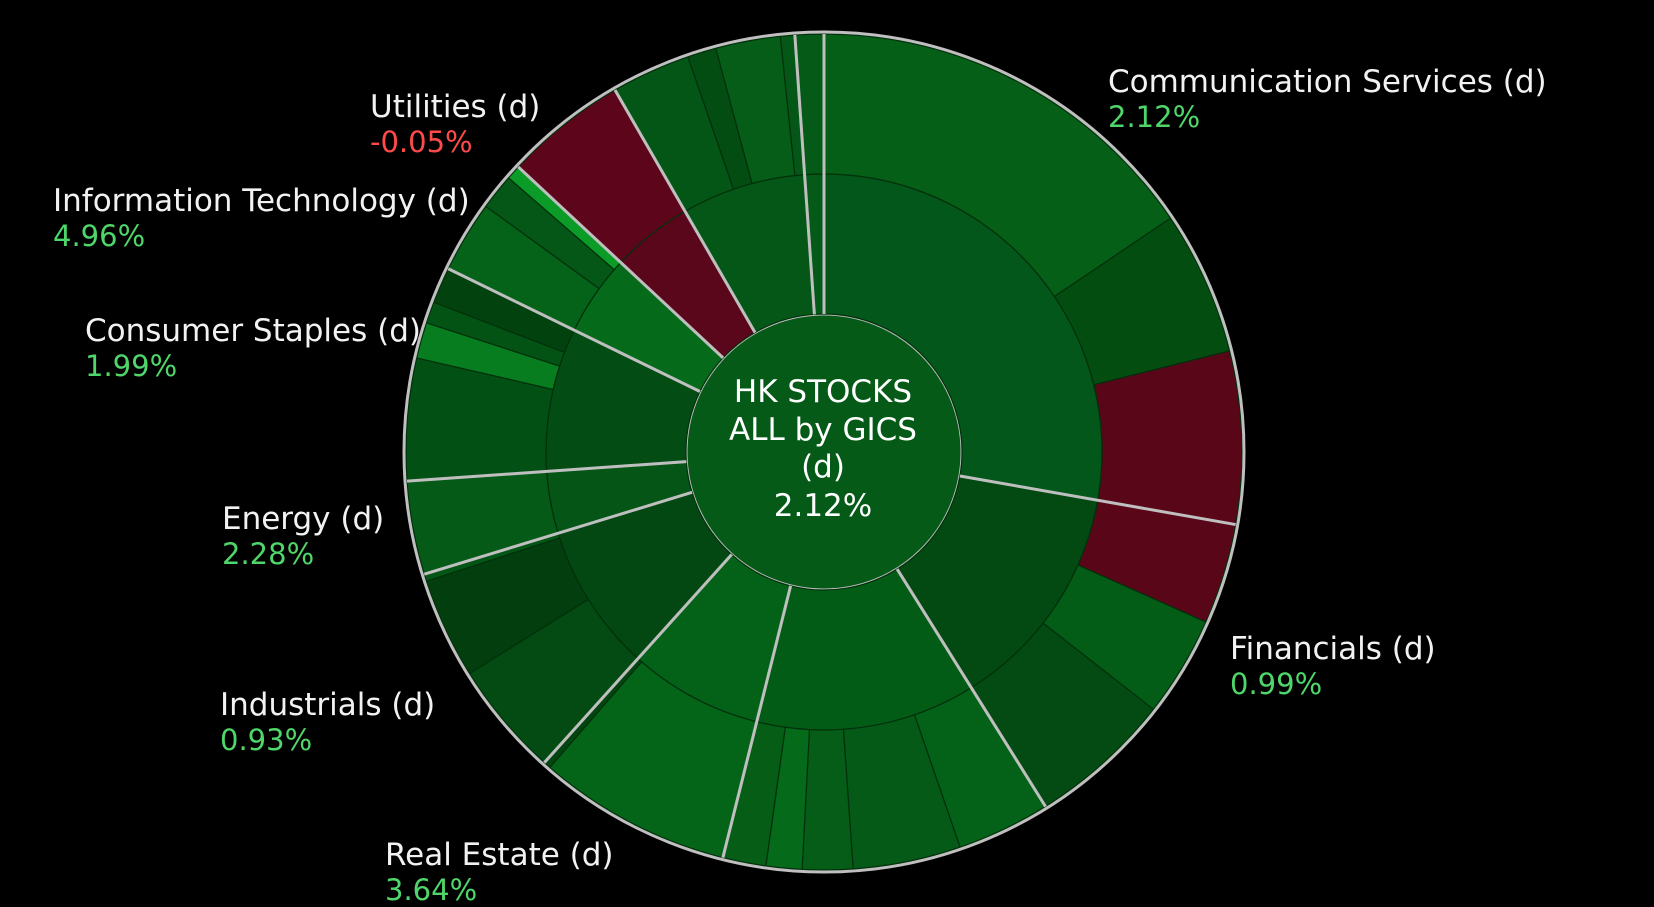  What do you see at coordinates (99, 236) in the screenshot?
I see `sector-label-value: 4.96%` at bounding box center [99, 236].